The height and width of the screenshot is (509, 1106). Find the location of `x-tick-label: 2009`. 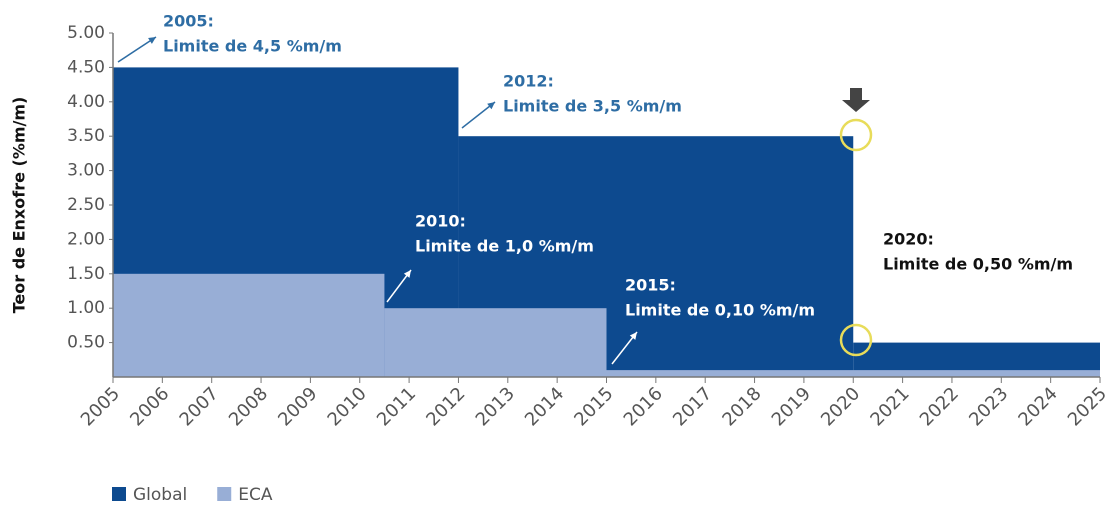

x-tick-label: 2009 is located at coordinates (297, 406).